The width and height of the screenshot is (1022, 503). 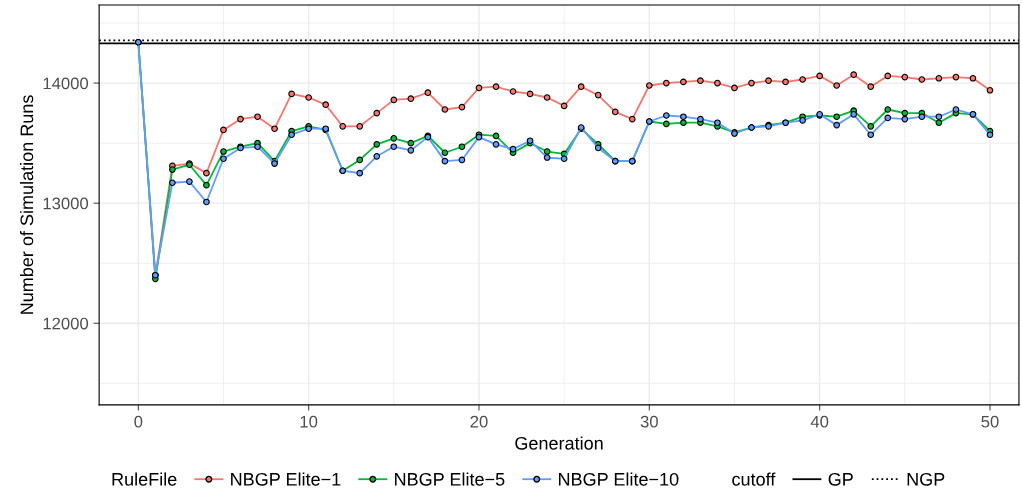 I want to click on legend-label: NBGP Elite−10, so click(x=618, y=479).